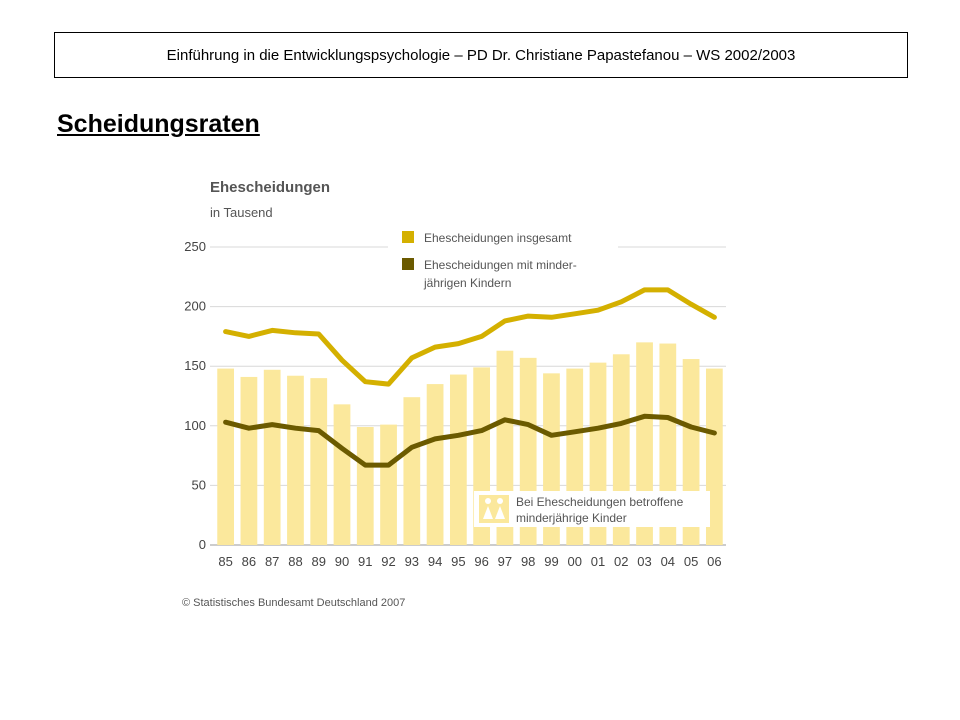 This screenshot has height=720, width=960. I want to click on x-tick-label: 05, so click(691, 561).